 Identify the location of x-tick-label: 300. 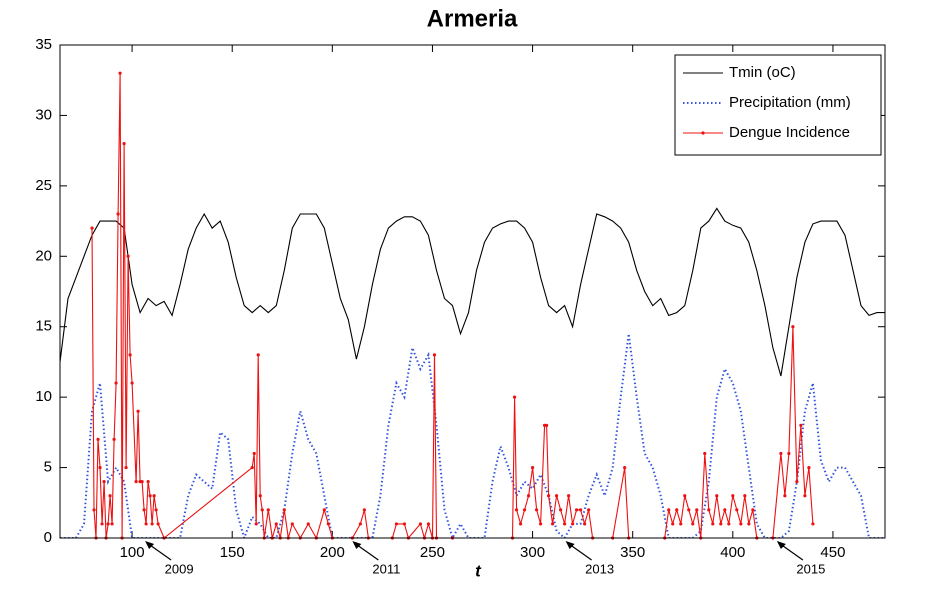
(532, 552).